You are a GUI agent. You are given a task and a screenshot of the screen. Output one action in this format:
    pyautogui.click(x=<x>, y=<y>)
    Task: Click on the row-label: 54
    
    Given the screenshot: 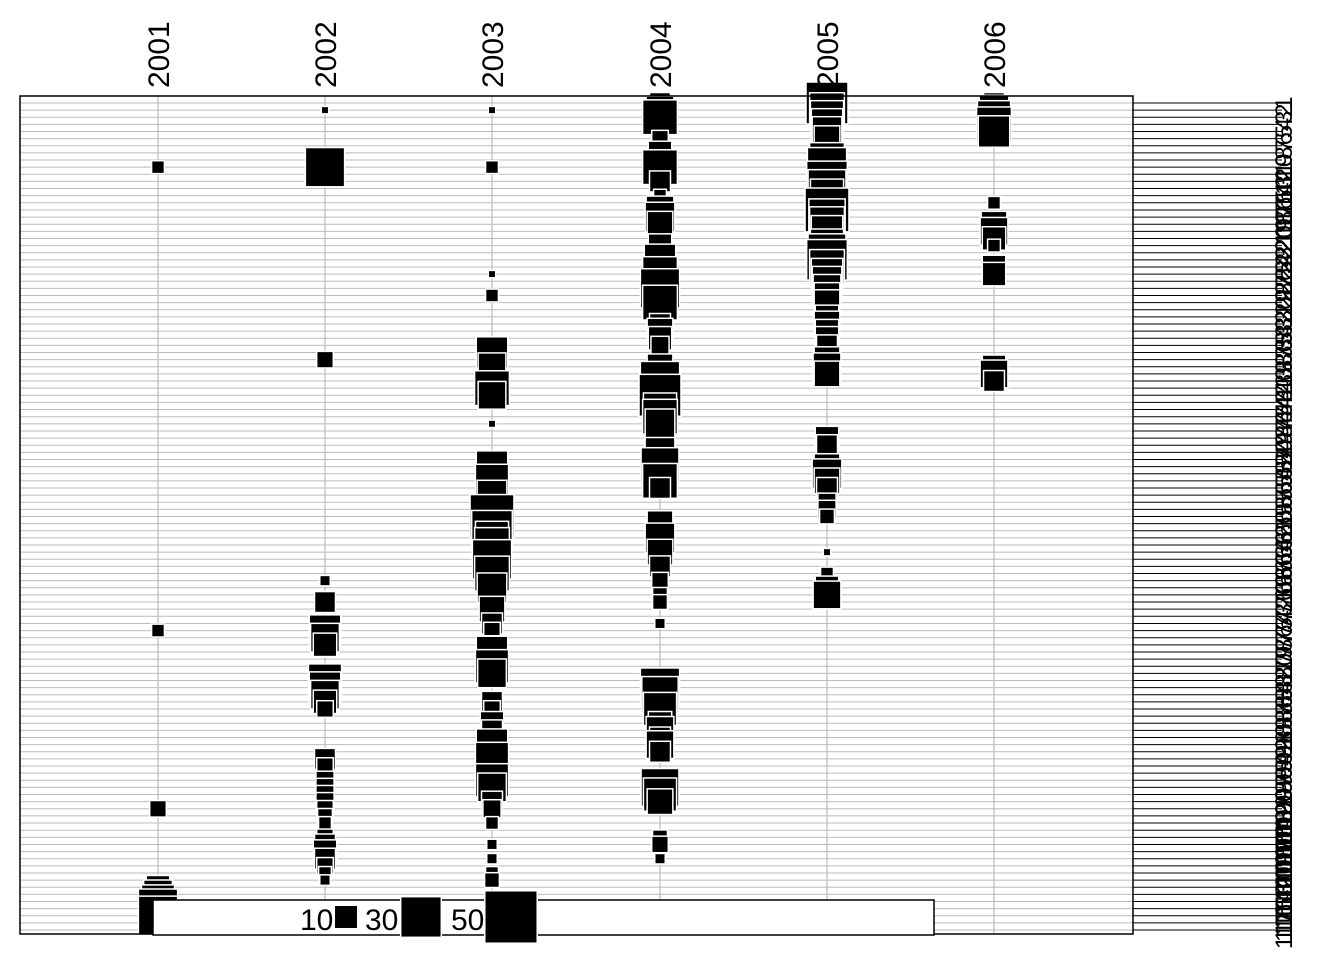 What is the action you would take?
    pyautogui.click(x=1284, y=481)
    